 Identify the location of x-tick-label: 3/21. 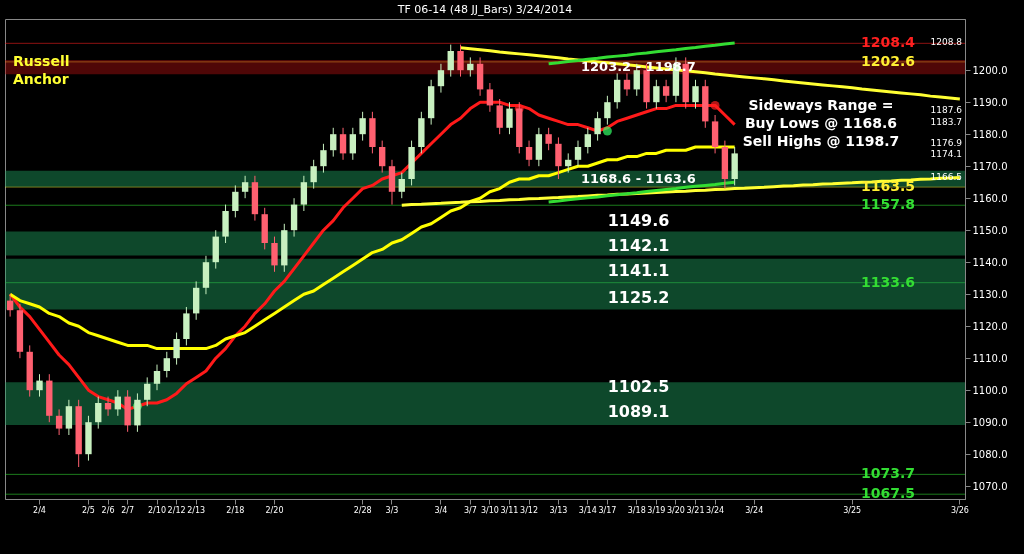
(695, 510).